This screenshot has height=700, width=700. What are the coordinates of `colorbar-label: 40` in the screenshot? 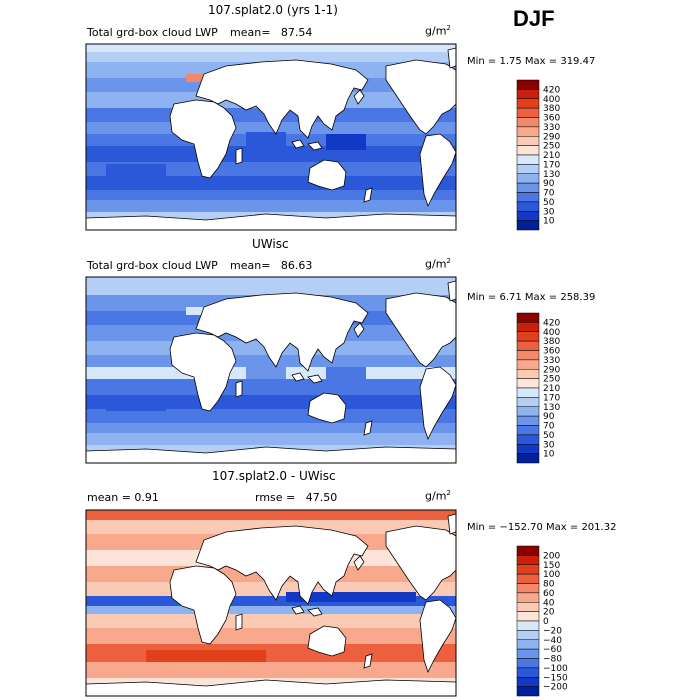 It's located at (549, 603).